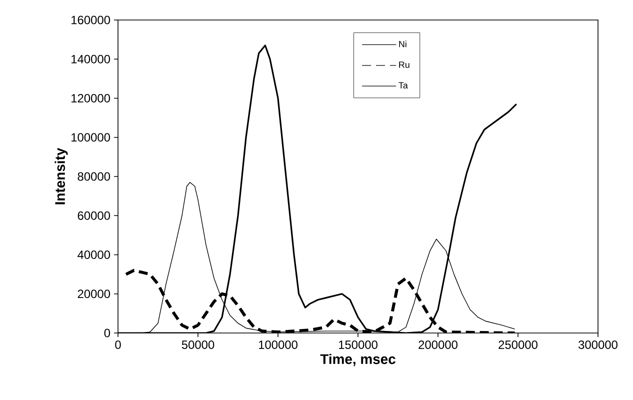  What do you see at coordinates (402, 44) in the screenshot?
I see `legend-label: Ni` at bounding box center [402, 44].